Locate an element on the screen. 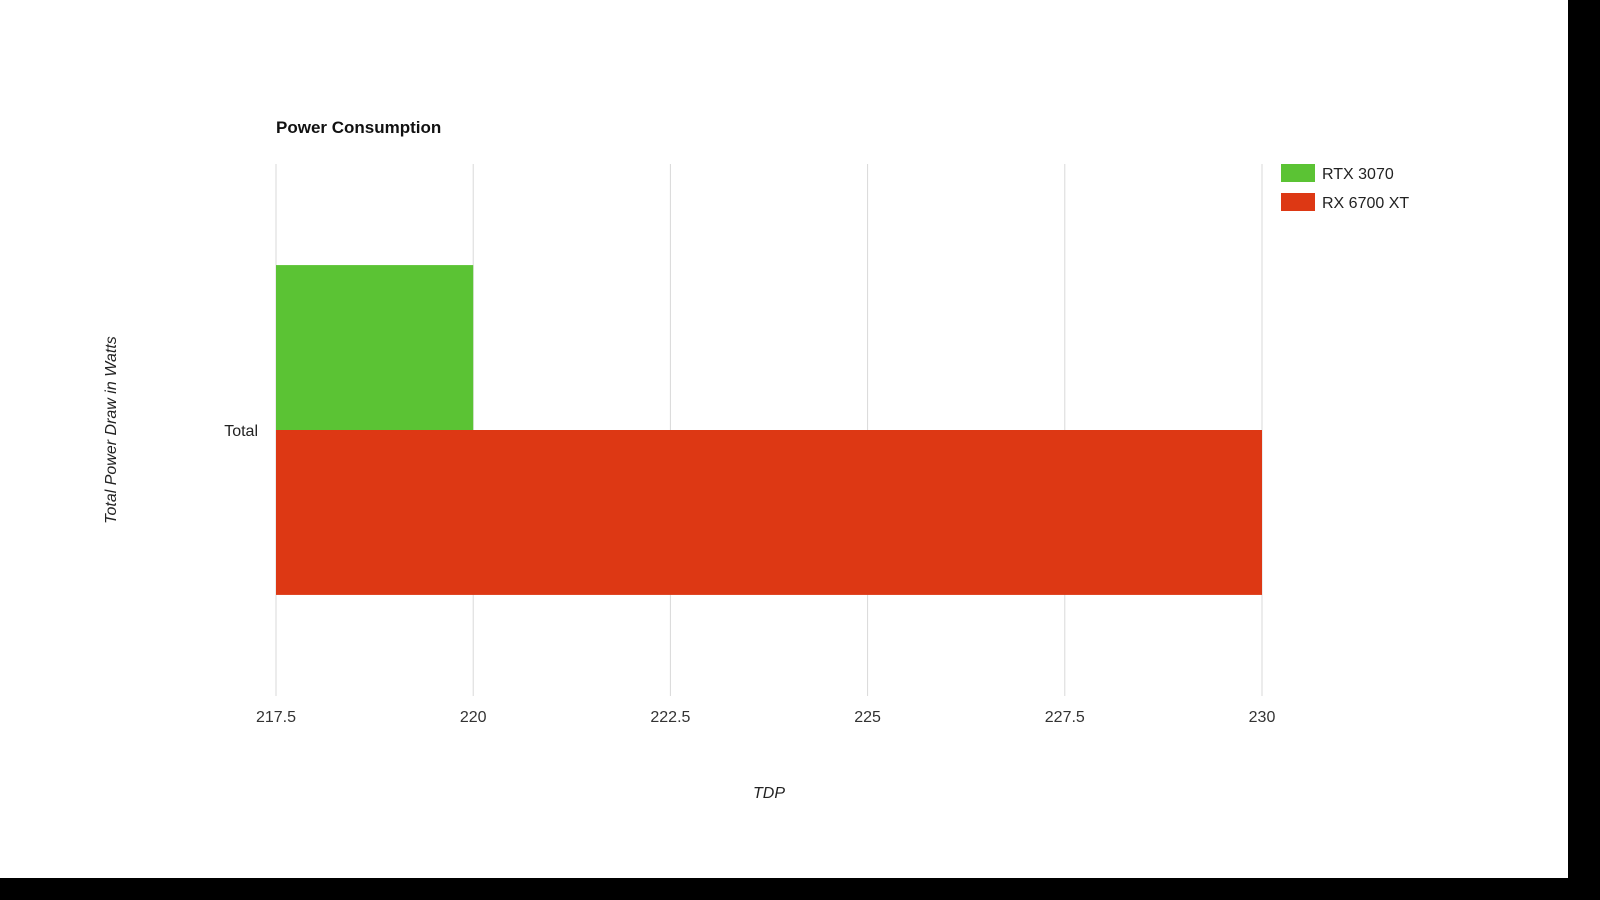  x-tick-label: 230 is located at coordinates (1262, 717).